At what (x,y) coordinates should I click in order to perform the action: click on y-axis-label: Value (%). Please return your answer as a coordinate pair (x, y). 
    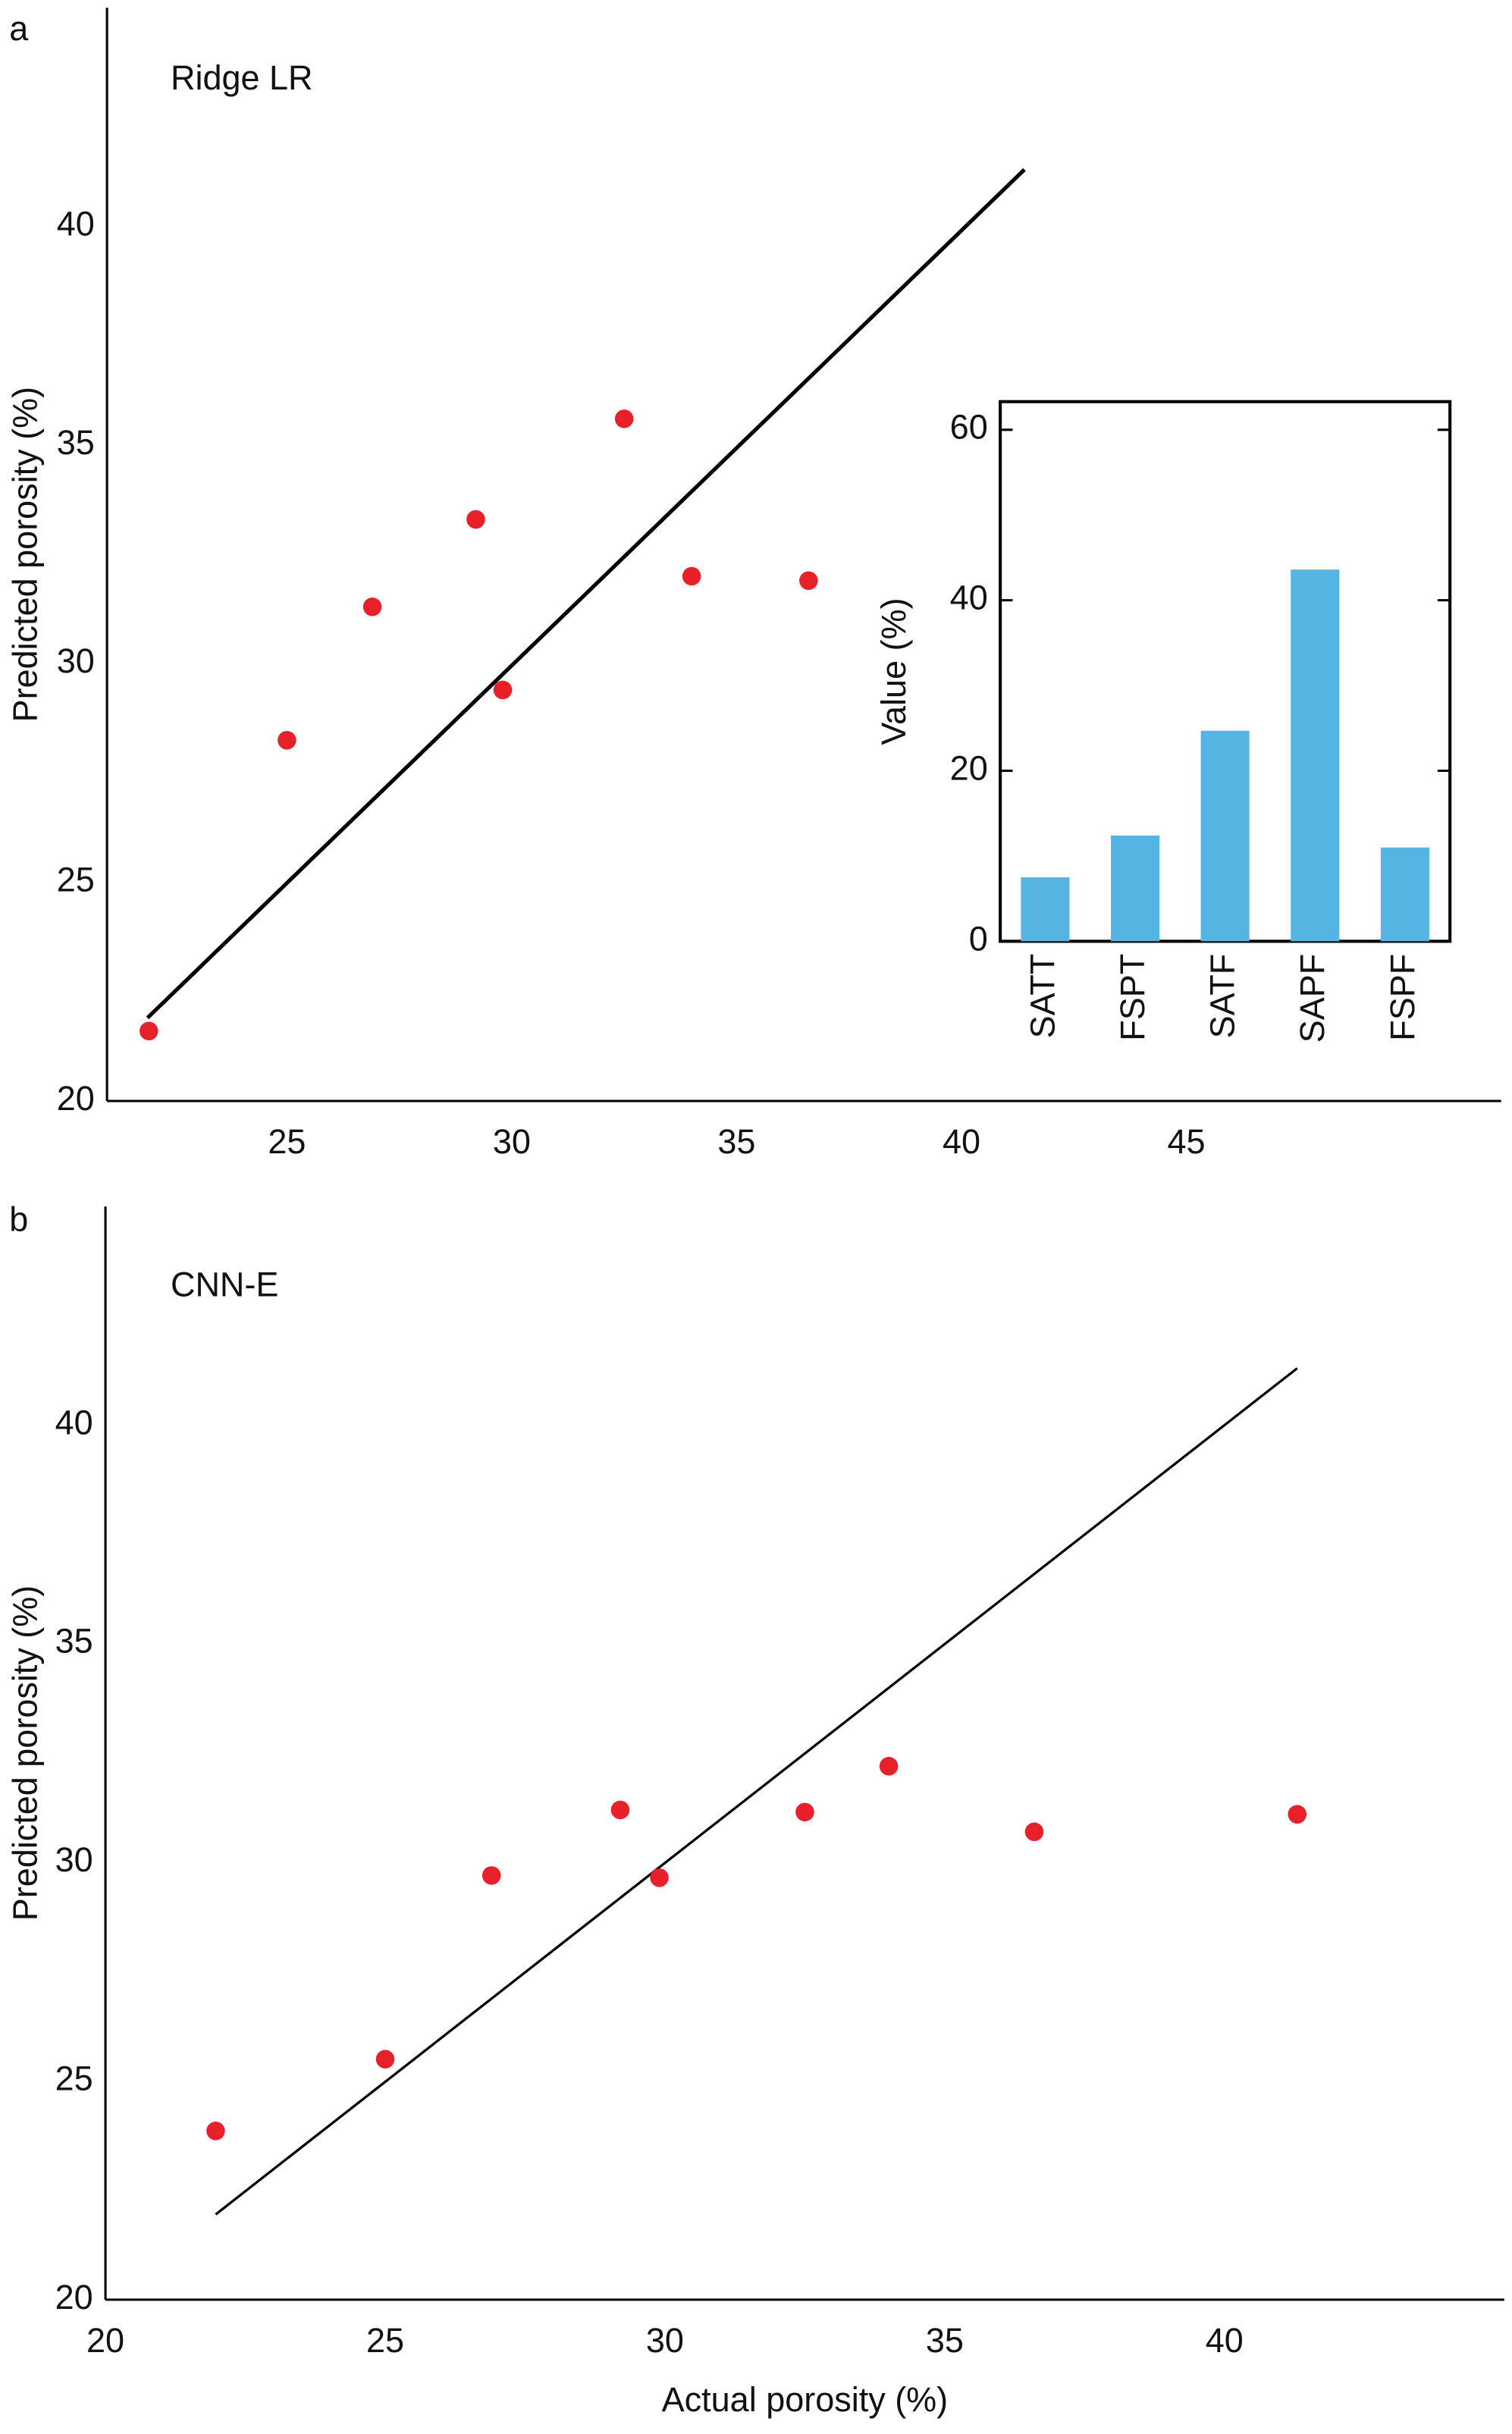
    Looking at the image, I should click on (893, 671).